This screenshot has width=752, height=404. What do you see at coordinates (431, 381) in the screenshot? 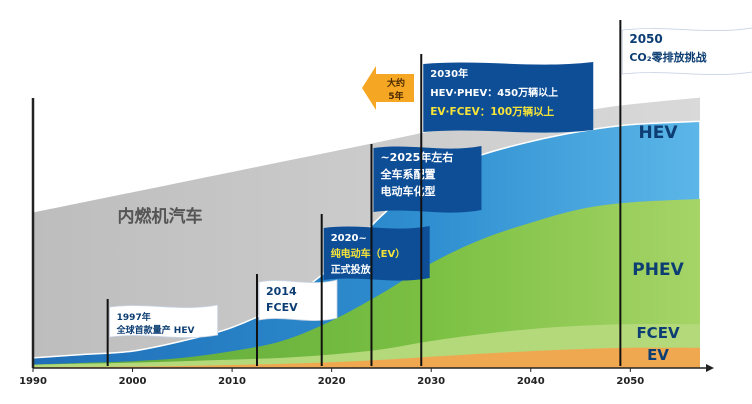
I see `x-tick-label: 2030` at bounding box center [431, 381].